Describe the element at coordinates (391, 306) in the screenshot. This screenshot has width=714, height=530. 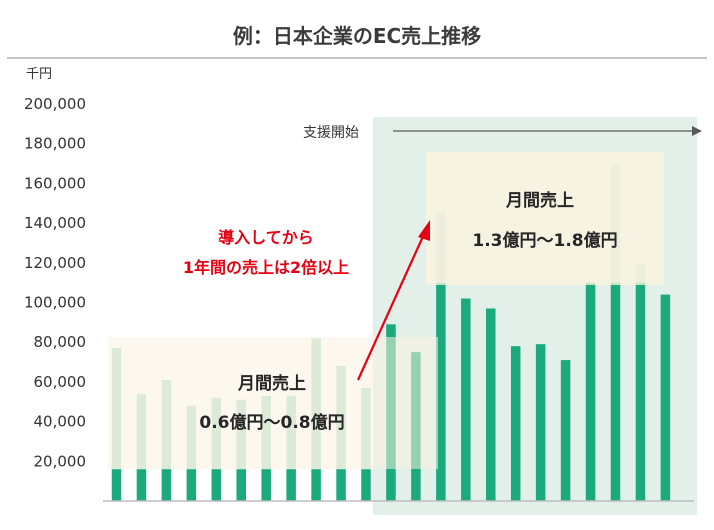
I see `growth-arrow` at that location.